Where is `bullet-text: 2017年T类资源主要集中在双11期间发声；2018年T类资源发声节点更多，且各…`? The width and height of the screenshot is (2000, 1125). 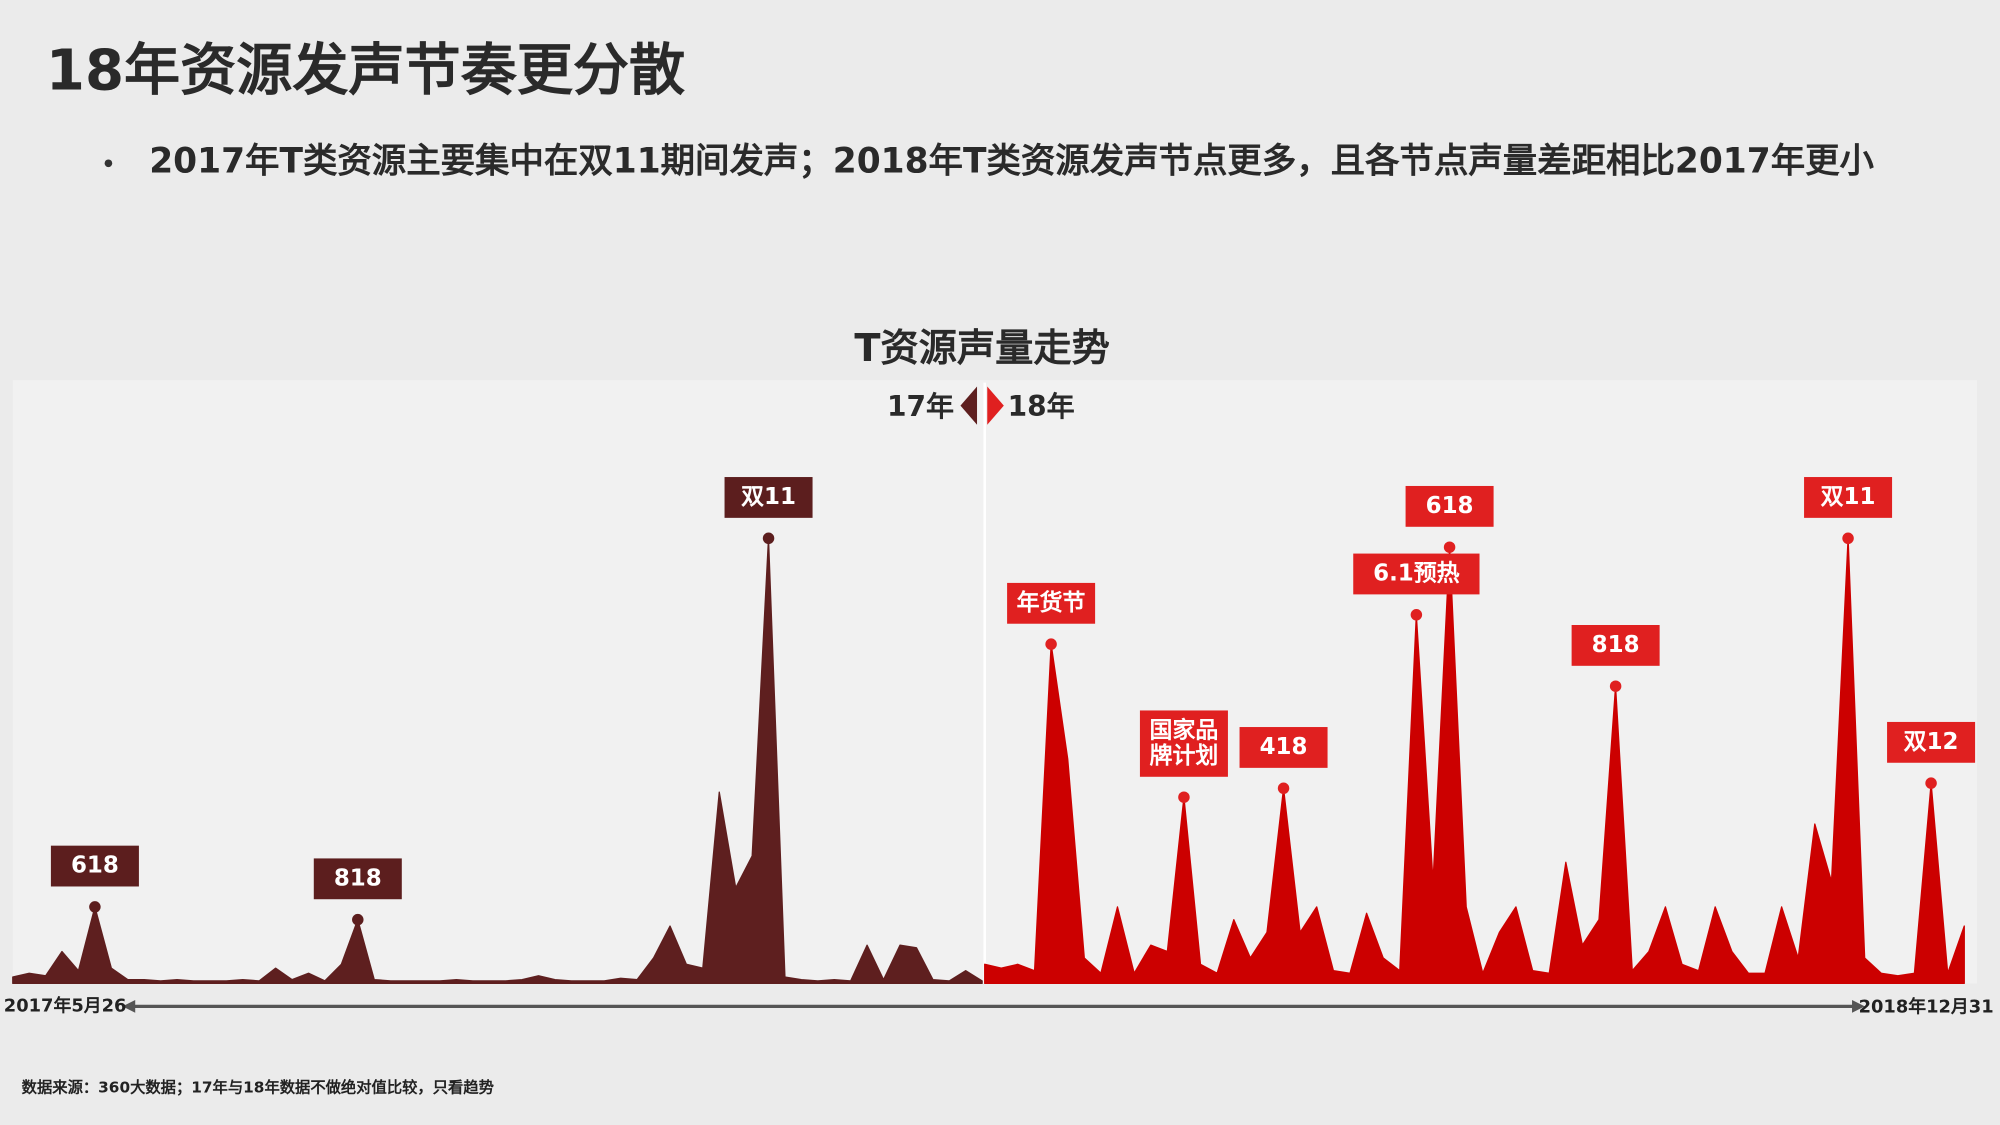
bullet-text: 2017年T类资源主要集中在双11期间发声；2018年T类资源发声节点更多，且各… is located at coordinates (1011, 162).